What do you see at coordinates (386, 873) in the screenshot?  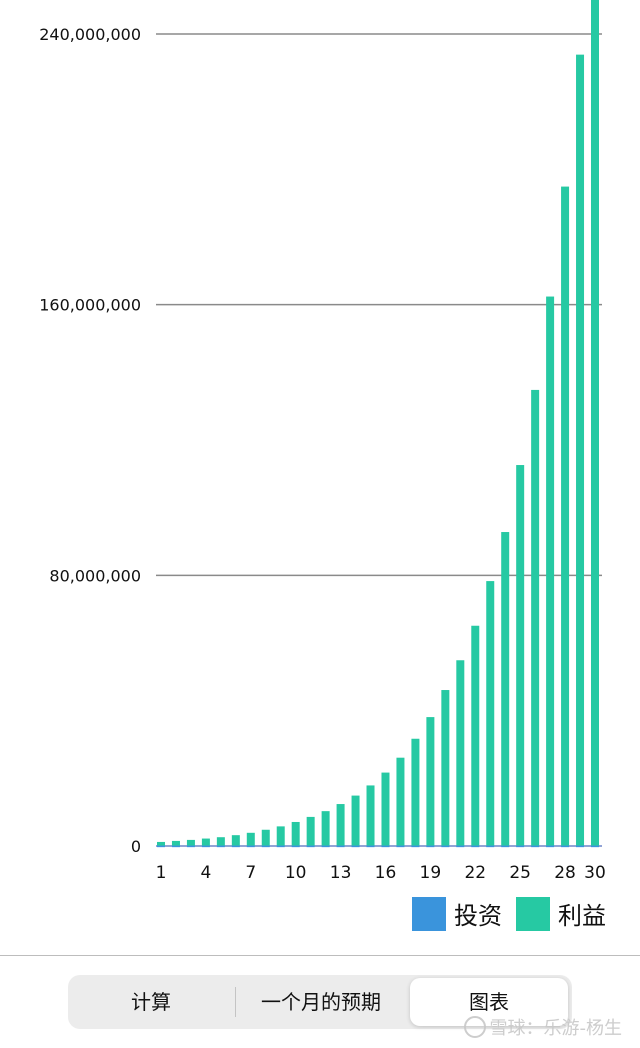 I see `x-tick-label: 16` at bounding box center [386, 873].